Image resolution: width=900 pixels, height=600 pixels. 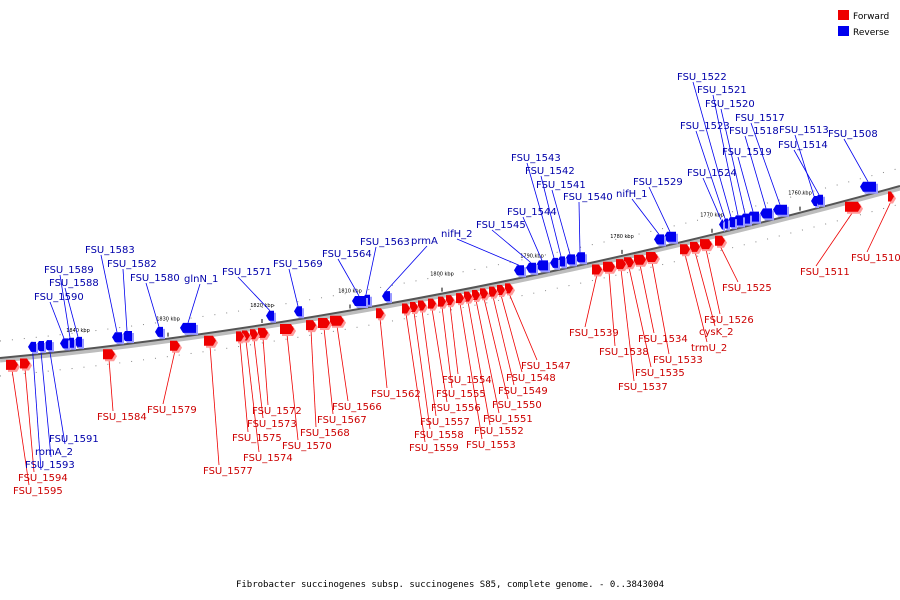 I want to click on label-fsu-1591: FSU_1591, so click(x=74, y=439).